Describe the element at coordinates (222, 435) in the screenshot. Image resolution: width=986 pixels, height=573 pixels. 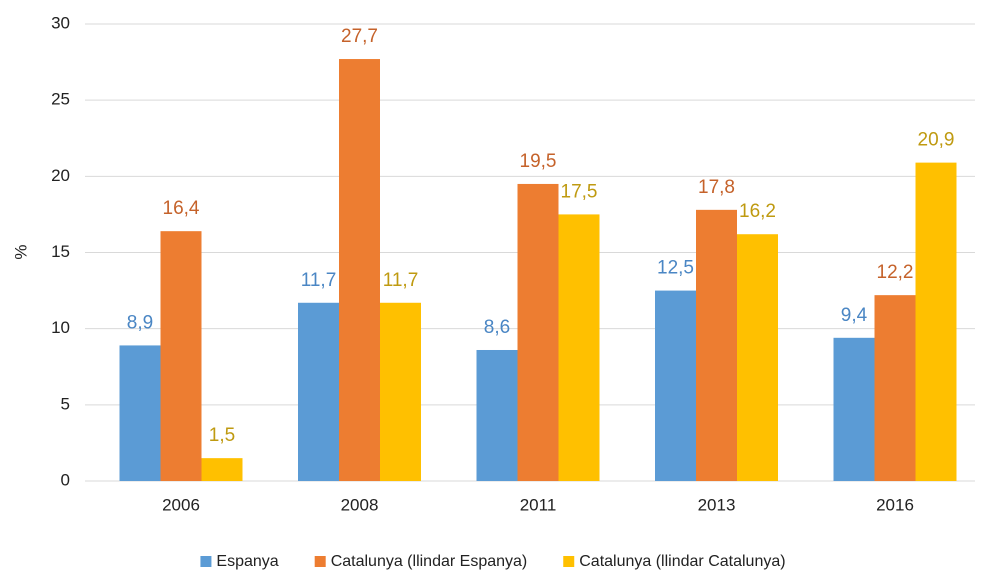
I see `value-label: 1,5` at that location.